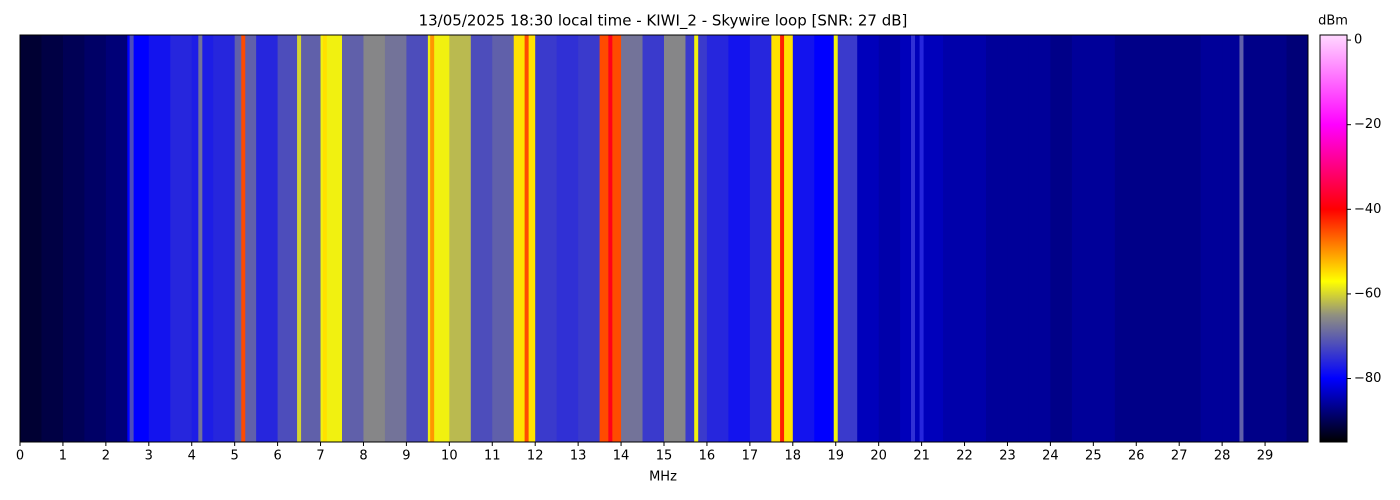 This screenshot has width=1400, height=500. What do you see at coordinates (1222, 456) in the screenshot?
I see `x-tick-label: 28` at bounding box center [1222, 456].